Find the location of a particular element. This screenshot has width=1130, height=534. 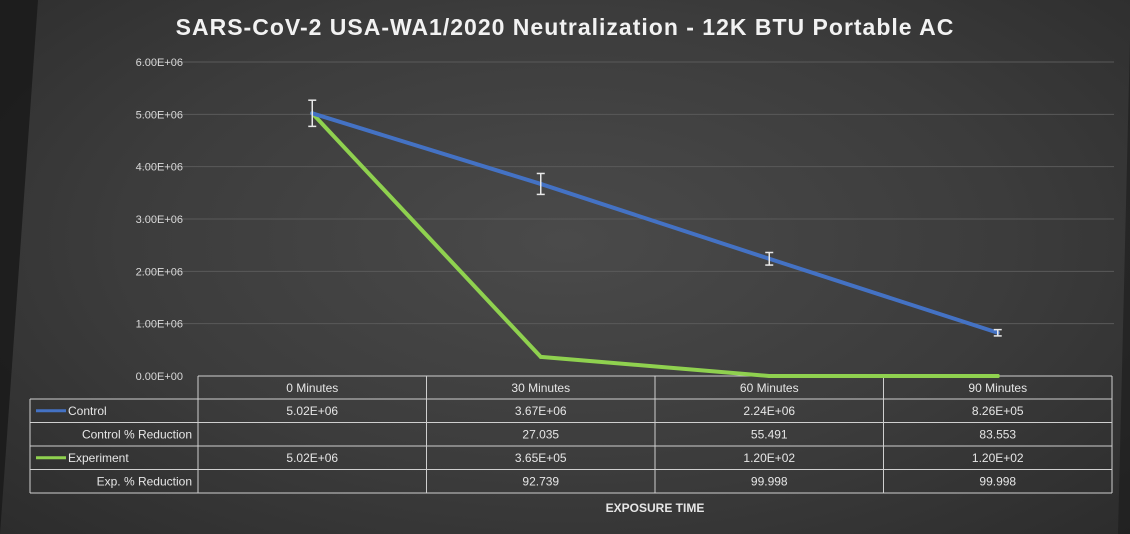

y-tick-label: 4.00E+06 is located at coordinates (159, 168).